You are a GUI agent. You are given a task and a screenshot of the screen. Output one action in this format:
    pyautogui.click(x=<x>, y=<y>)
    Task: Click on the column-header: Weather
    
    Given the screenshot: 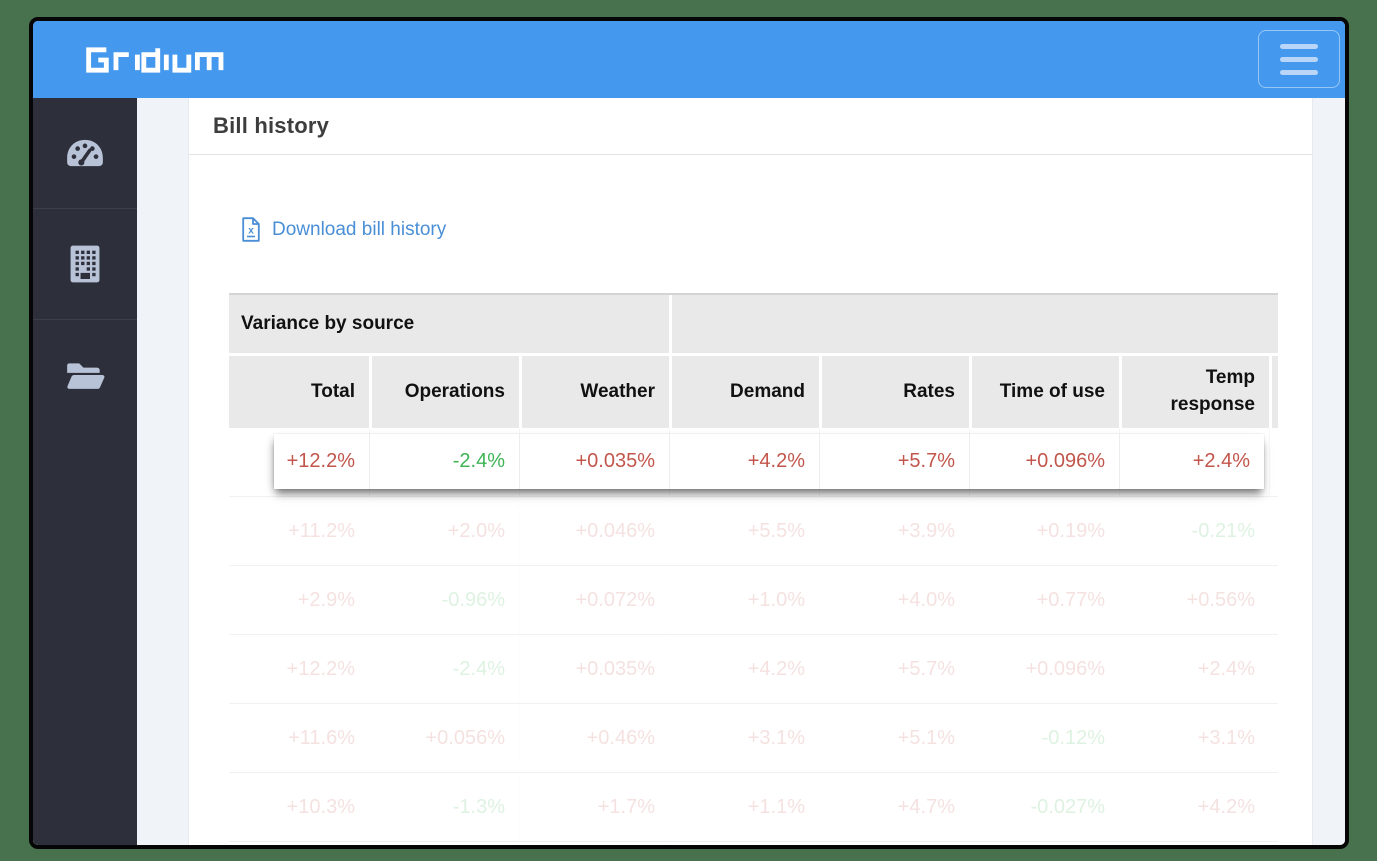 What is the action you would take?
    pyautogui.click(x=594, y=392)
    